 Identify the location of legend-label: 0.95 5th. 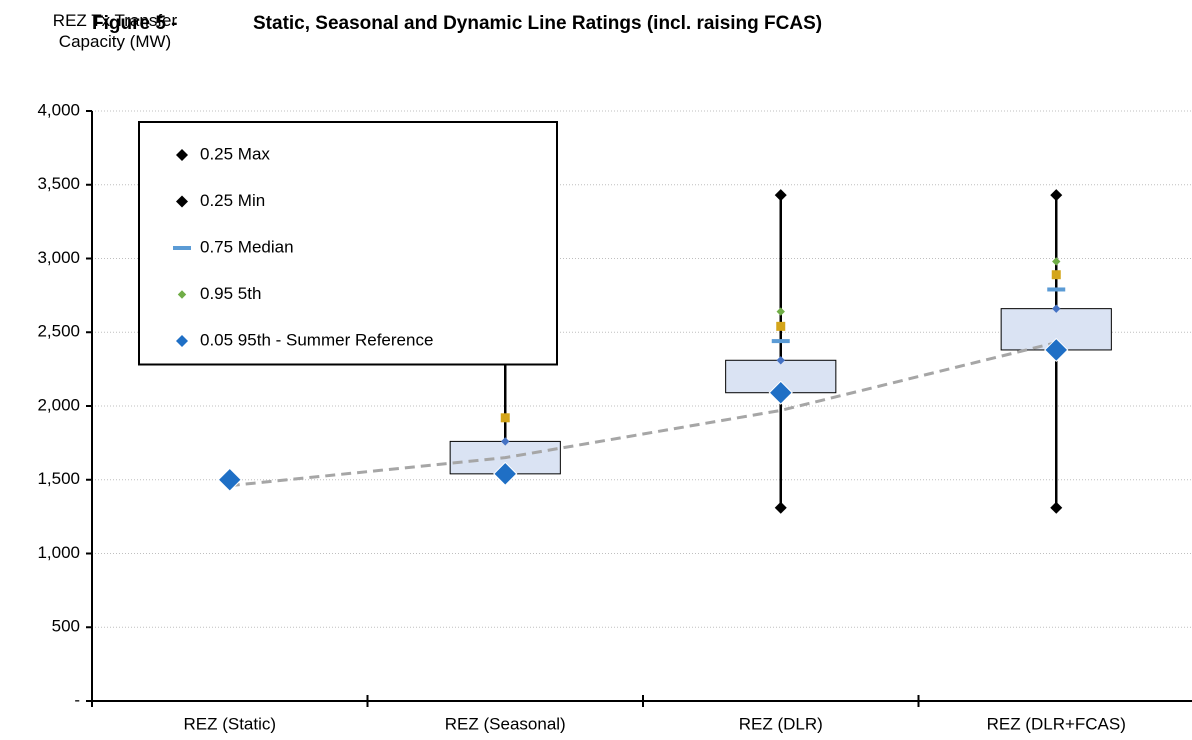
(230, 293).